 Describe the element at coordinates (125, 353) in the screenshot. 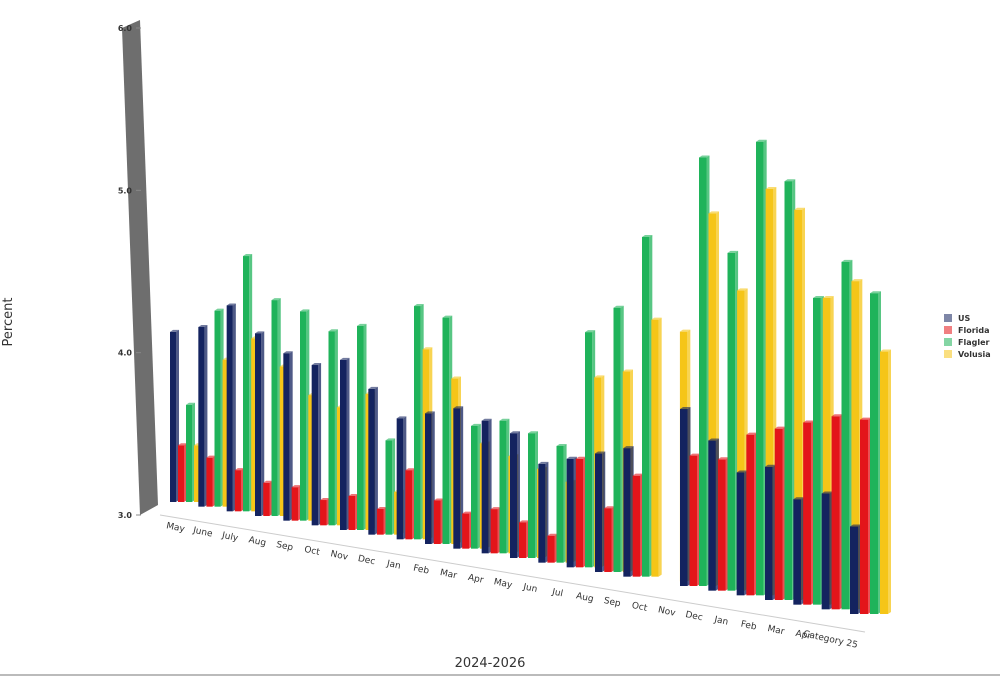

I see `y-tick-label: 4.0` at that location.